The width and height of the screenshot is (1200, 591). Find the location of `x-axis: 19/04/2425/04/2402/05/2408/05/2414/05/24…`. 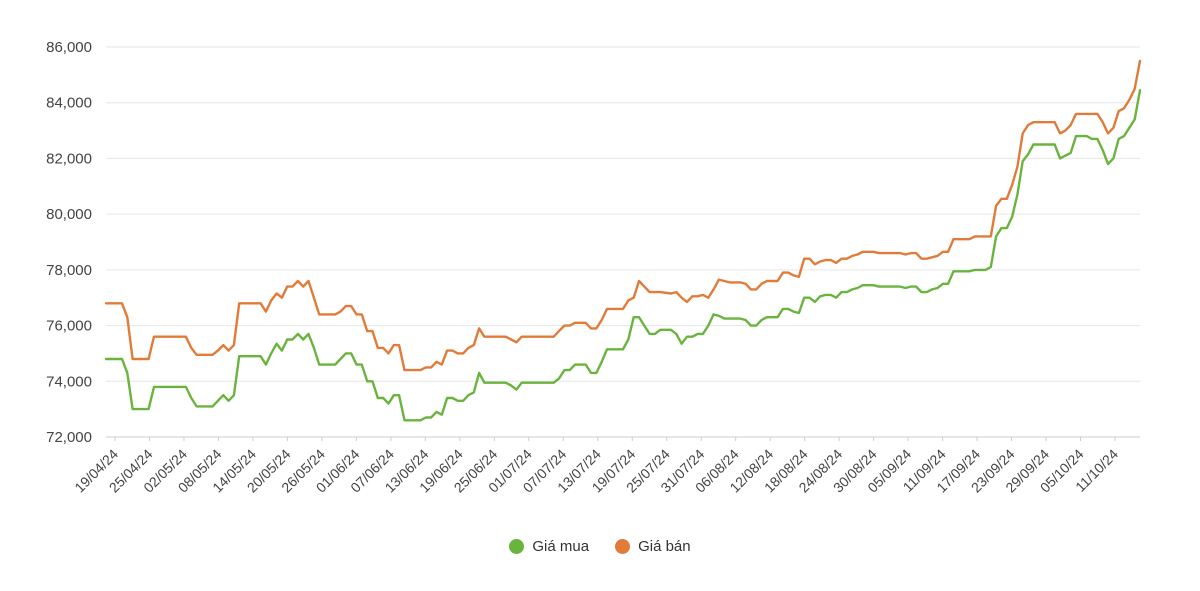

x-axis: 19/04/2425/04/2402/05/2408/05/2414/05/24… is located at coordinates (596, 466).